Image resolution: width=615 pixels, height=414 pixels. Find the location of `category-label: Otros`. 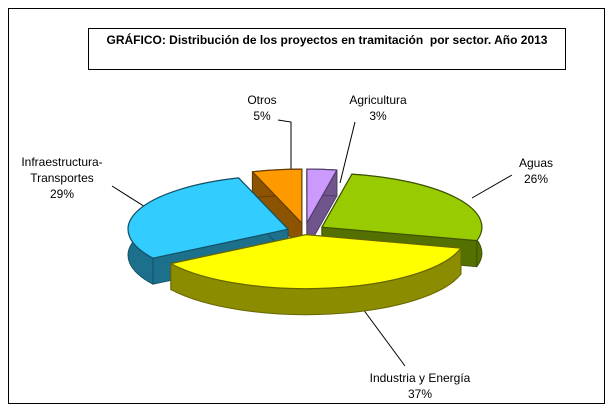

category-label: Otros is located at coordinates (262, 100).